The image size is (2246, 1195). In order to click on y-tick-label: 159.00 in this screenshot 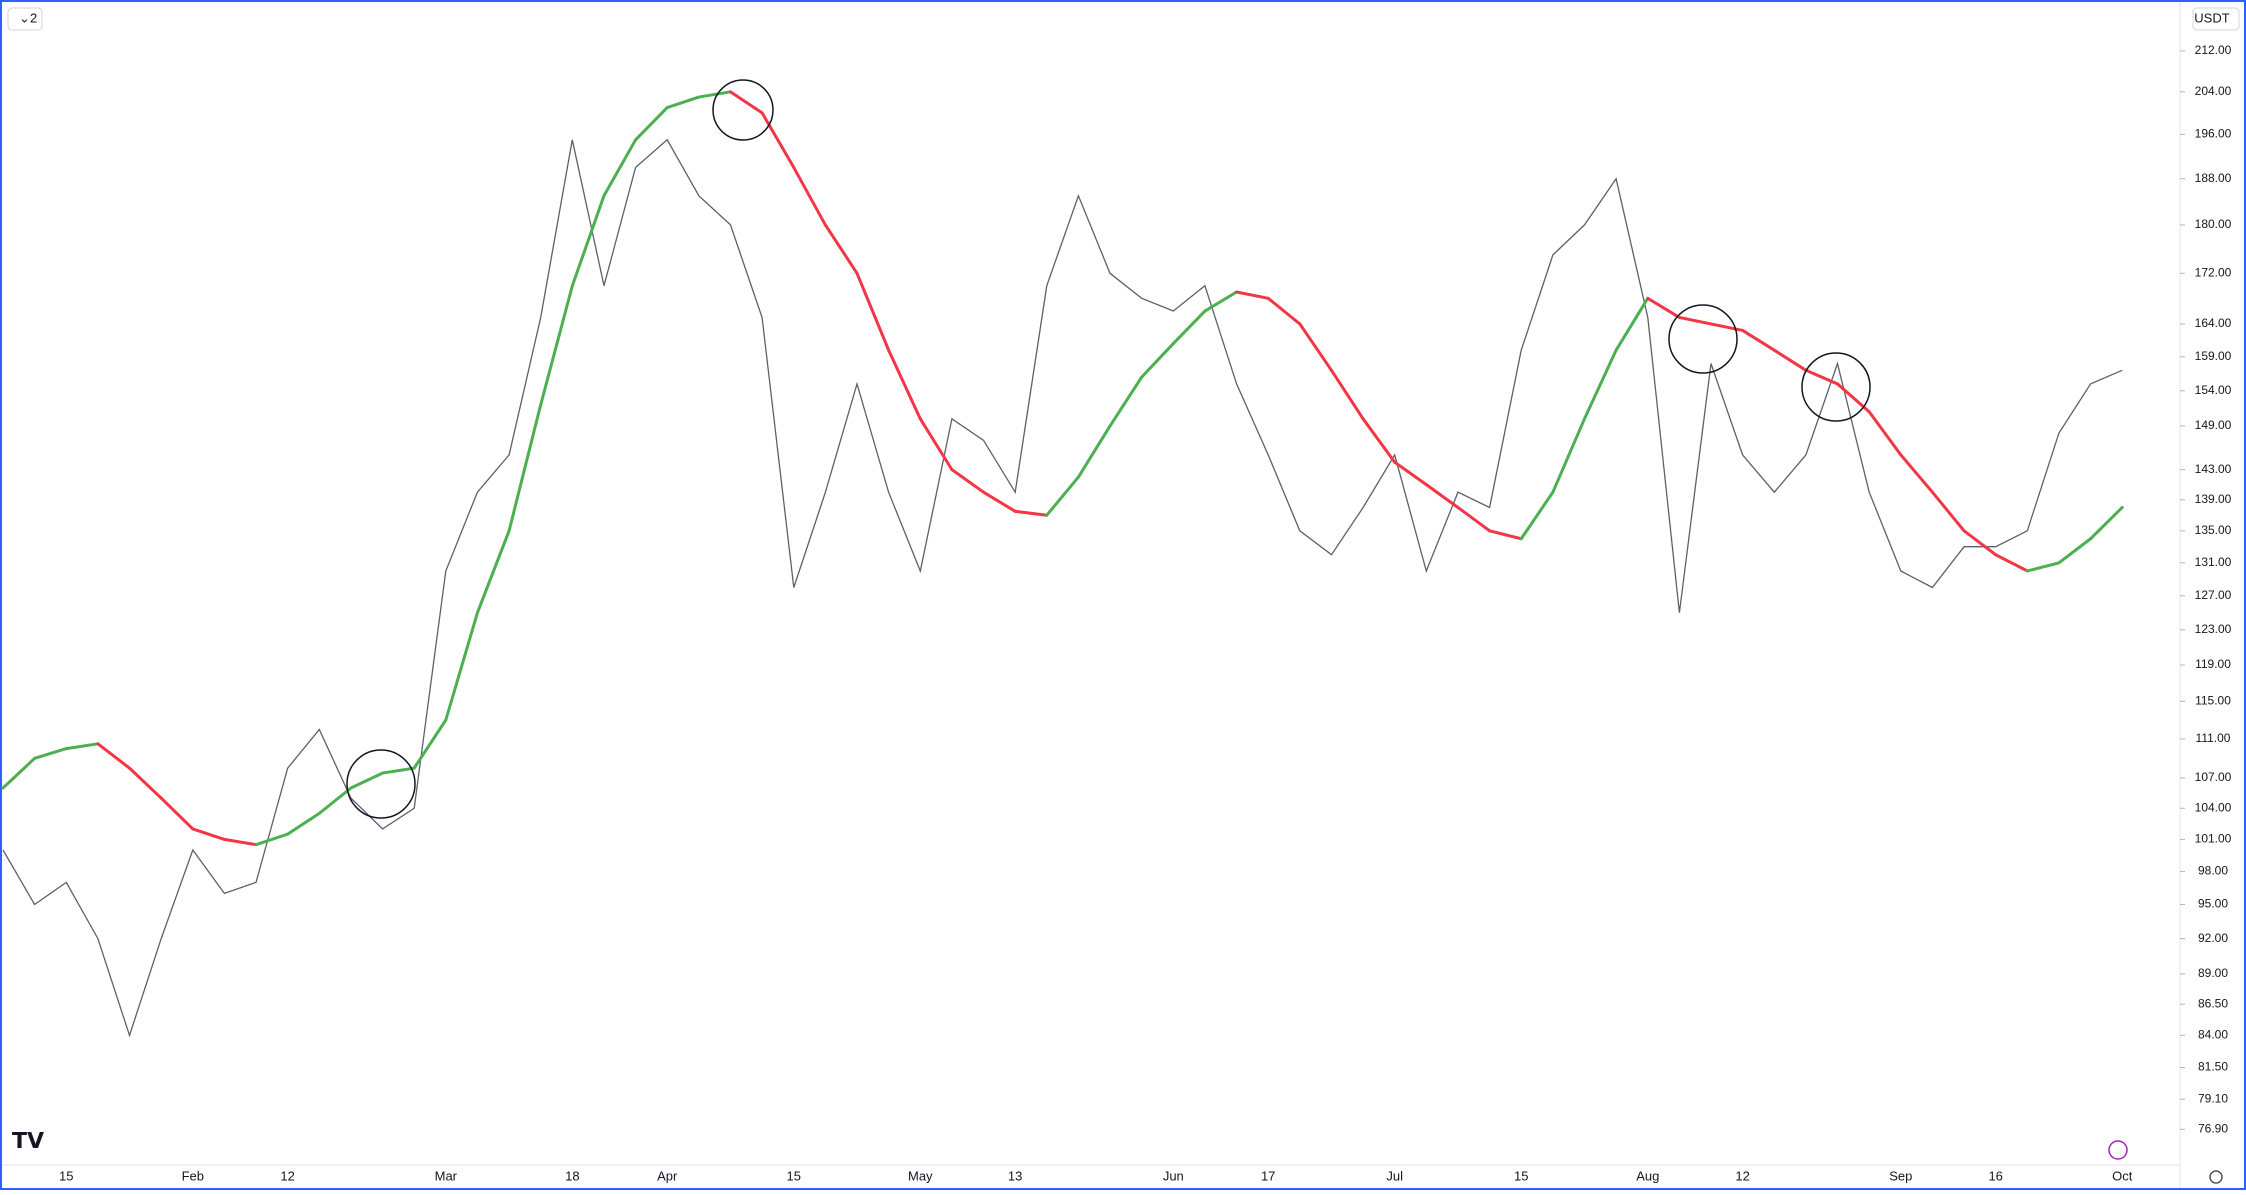, I will do `click(2213, 356)`.